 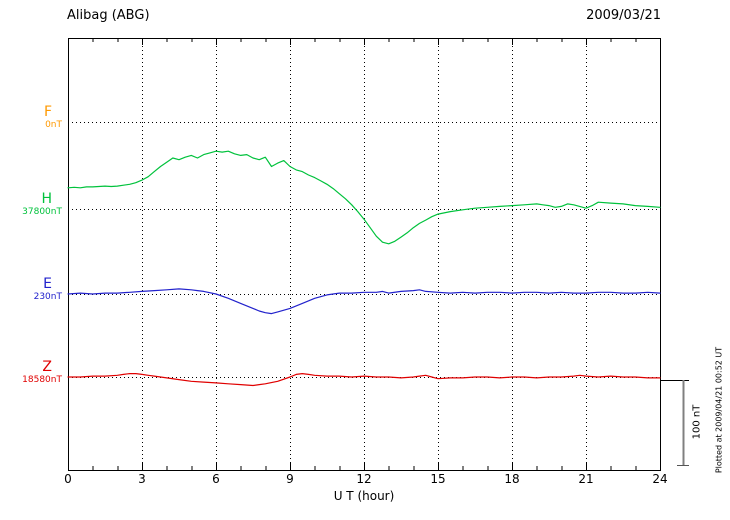 I want to click on component-label-H: H 37800nT, so click(x=32, y=204).